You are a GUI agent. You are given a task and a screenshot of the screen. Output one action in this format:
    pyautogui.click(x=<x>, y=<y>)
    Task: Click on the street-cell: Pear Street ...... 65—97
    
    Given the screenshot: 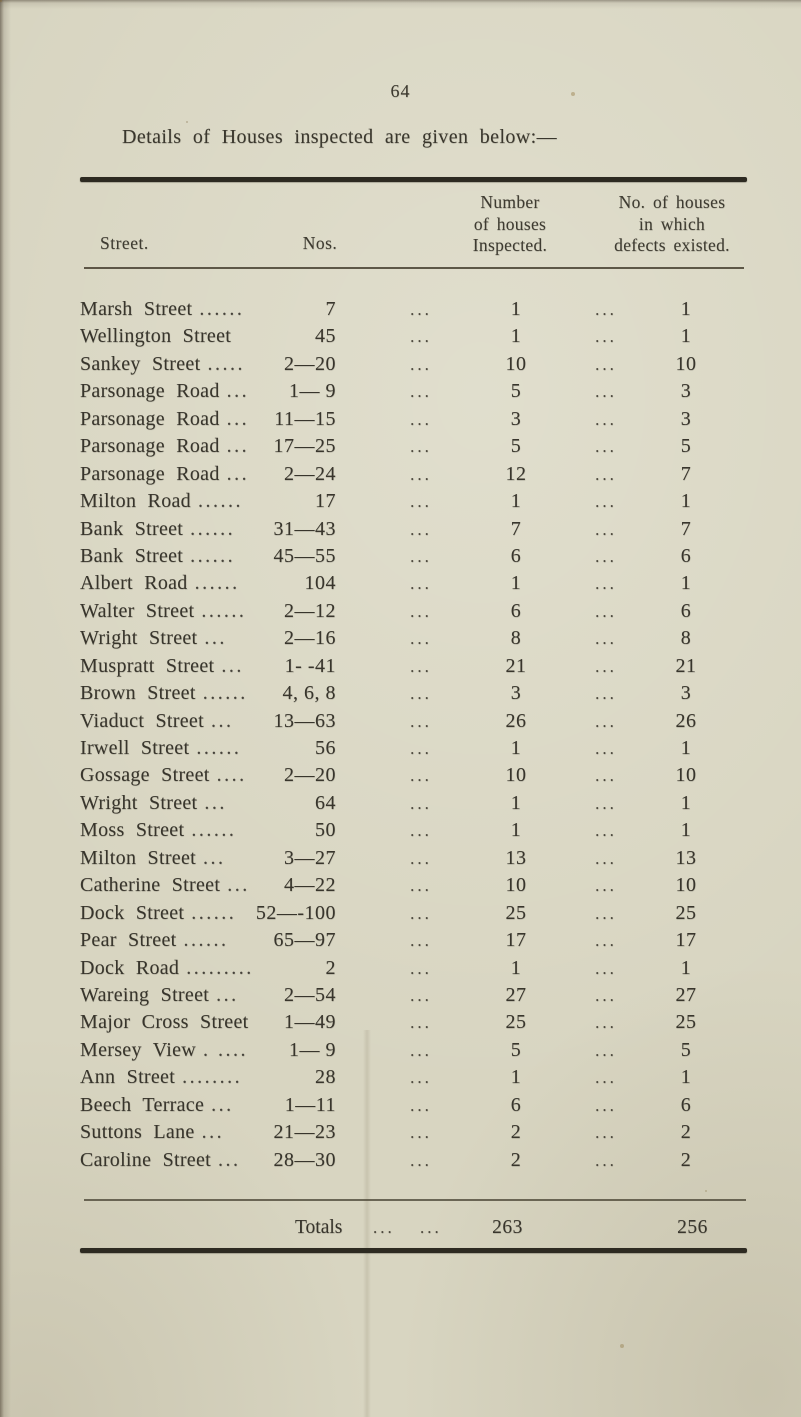 What is the action you would take?
    pyautogui.click(x=208, y=940)
    